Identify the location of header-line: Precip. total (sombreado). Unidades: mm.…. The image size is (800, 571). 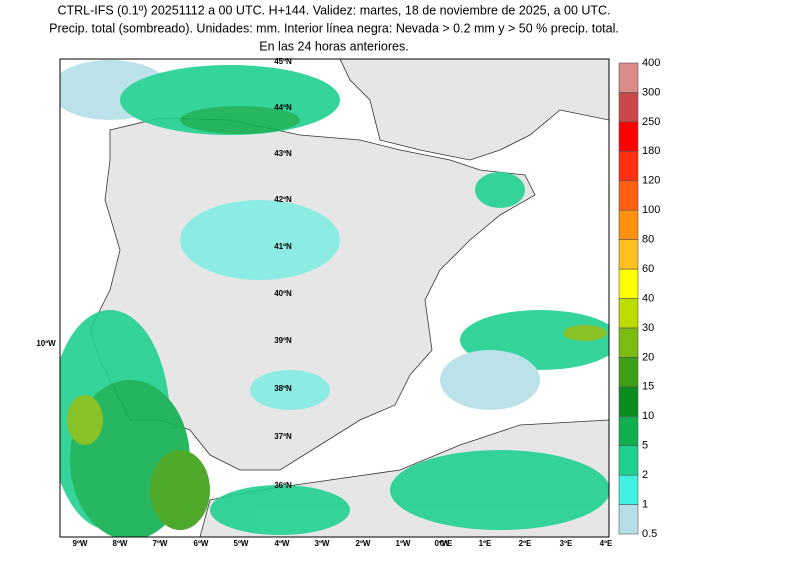
(334, 28).